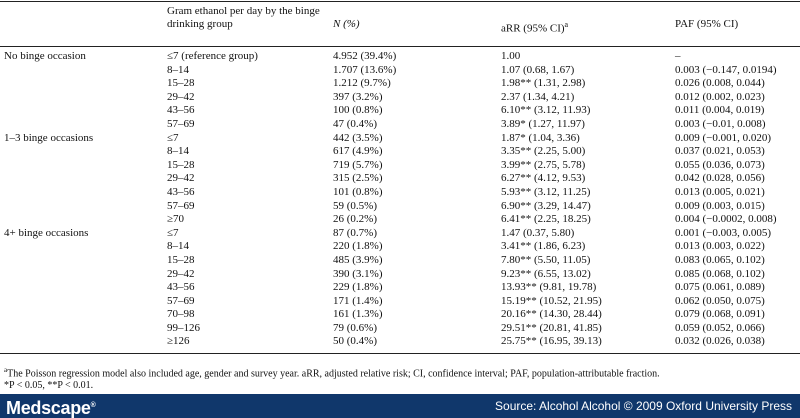  What do you see at coordinates (358, 137) in the screenshot?
I see `row-n-percent: 442 (3.5%)` at bounding box center [358, 137].